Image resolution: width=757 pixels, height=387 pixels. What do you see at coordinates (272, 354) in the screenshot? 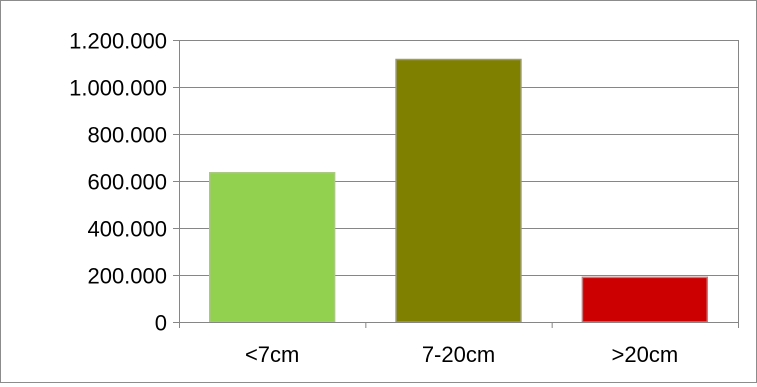
I see `x-tick-label: <7cm` at bounding box center [272, 354].